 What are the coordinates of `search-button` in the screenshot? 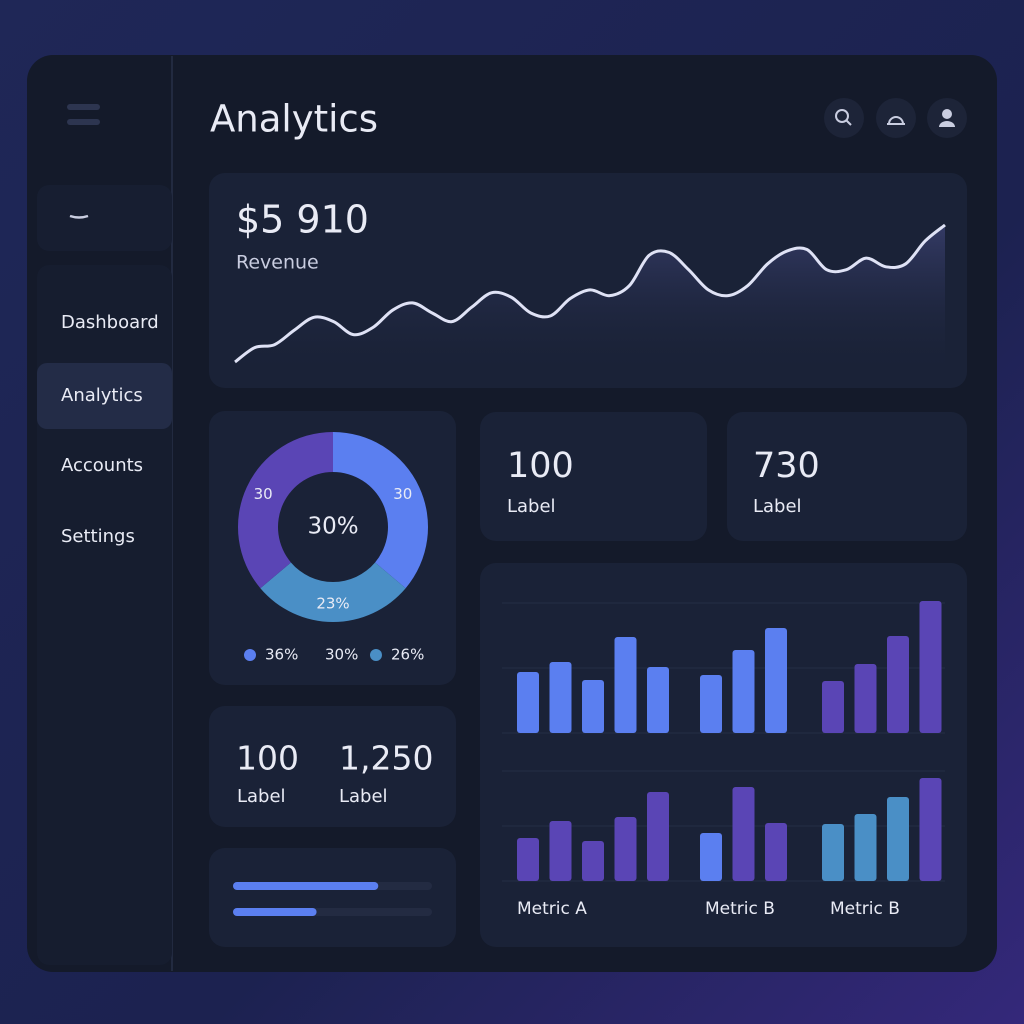 It's located at (844, 118).